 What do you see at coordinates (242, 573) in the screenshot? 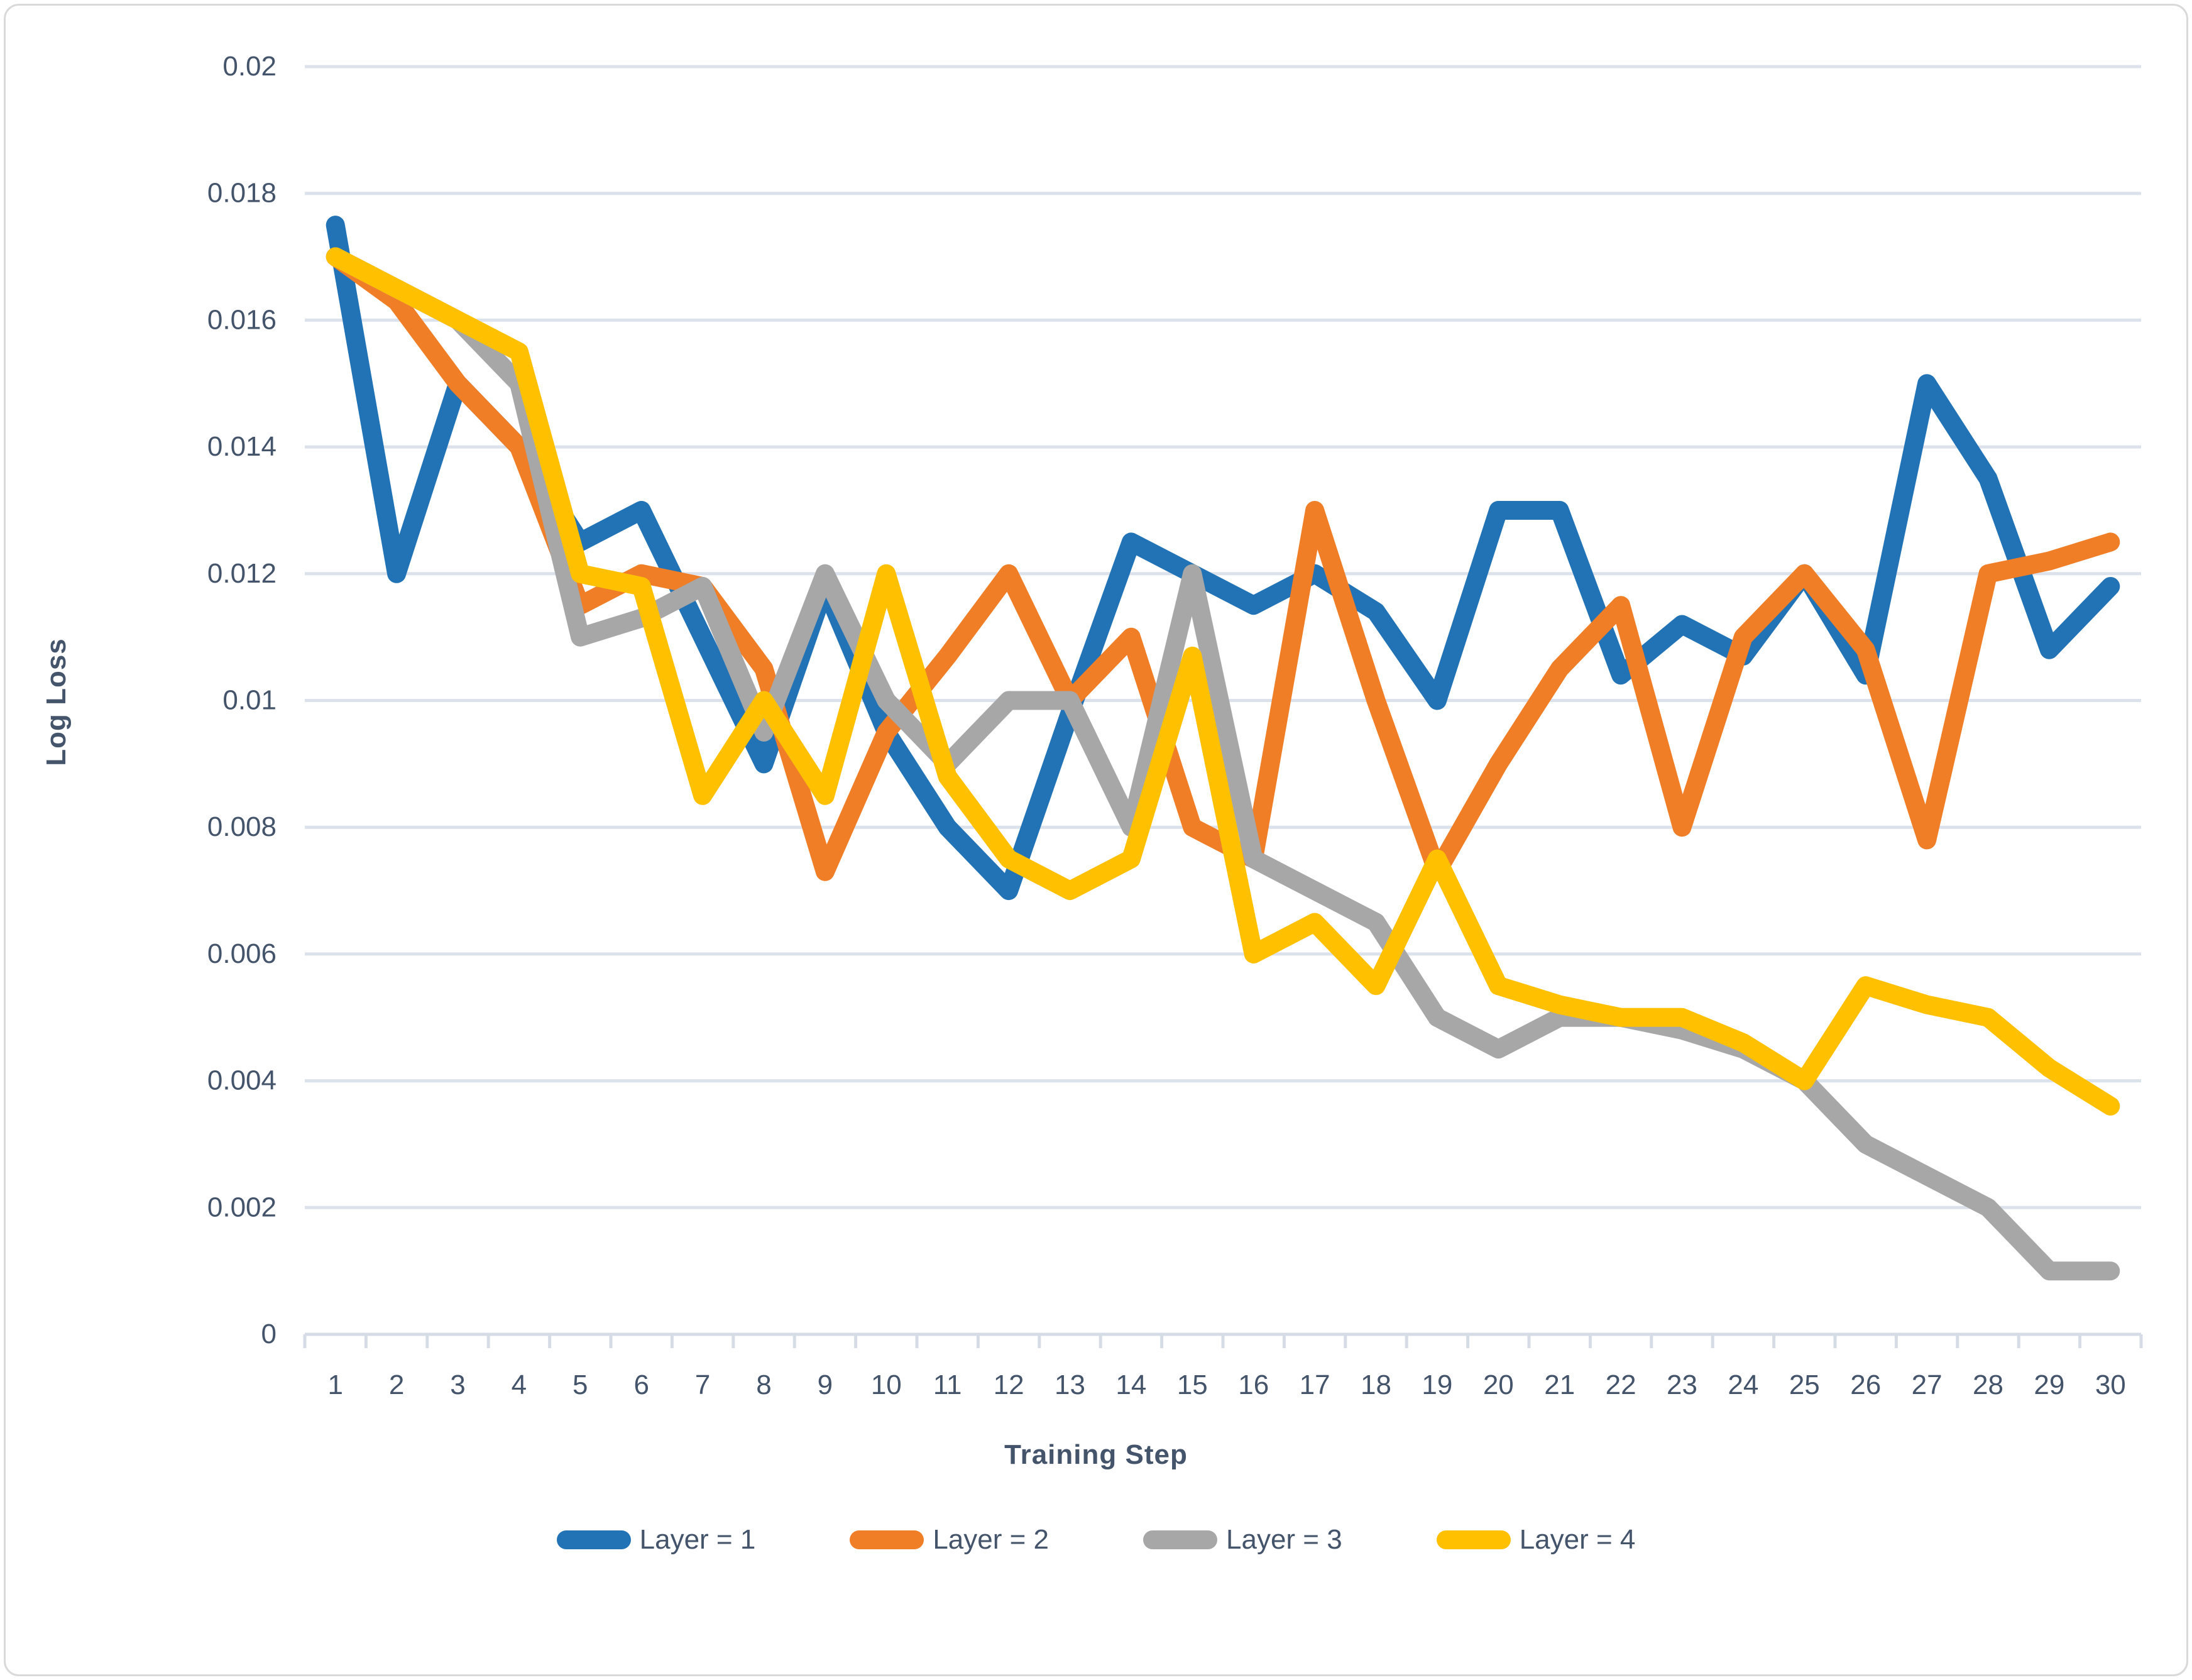
I see `y-tick-label: 0.012` at bounding box center [242, 573].